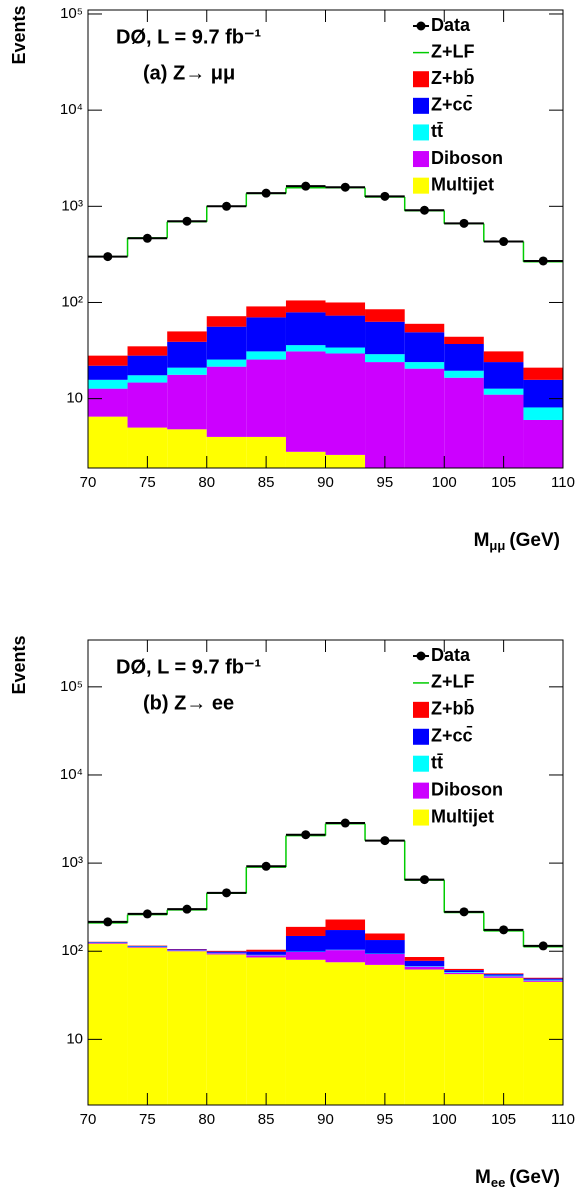 The image size is (583, 1188). I want to click on legend-entry: Z+bb̄, so click(444, 78).